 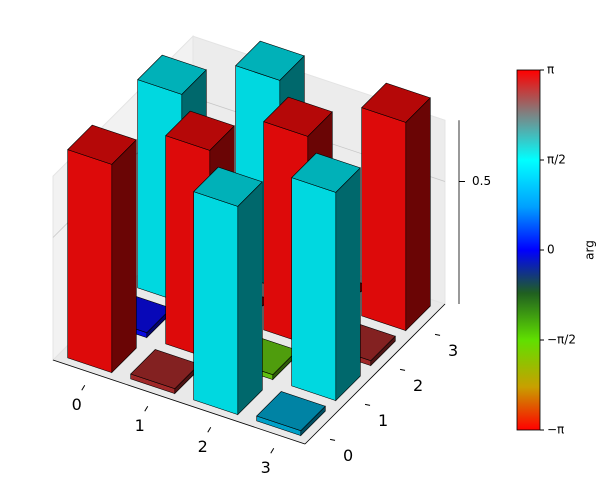 What do you see at coordinates (558, 250) in the screenshot?
I see `colorbar-ticks: π π/2 0 −π/2 −π` at bounding box center [558, 250].